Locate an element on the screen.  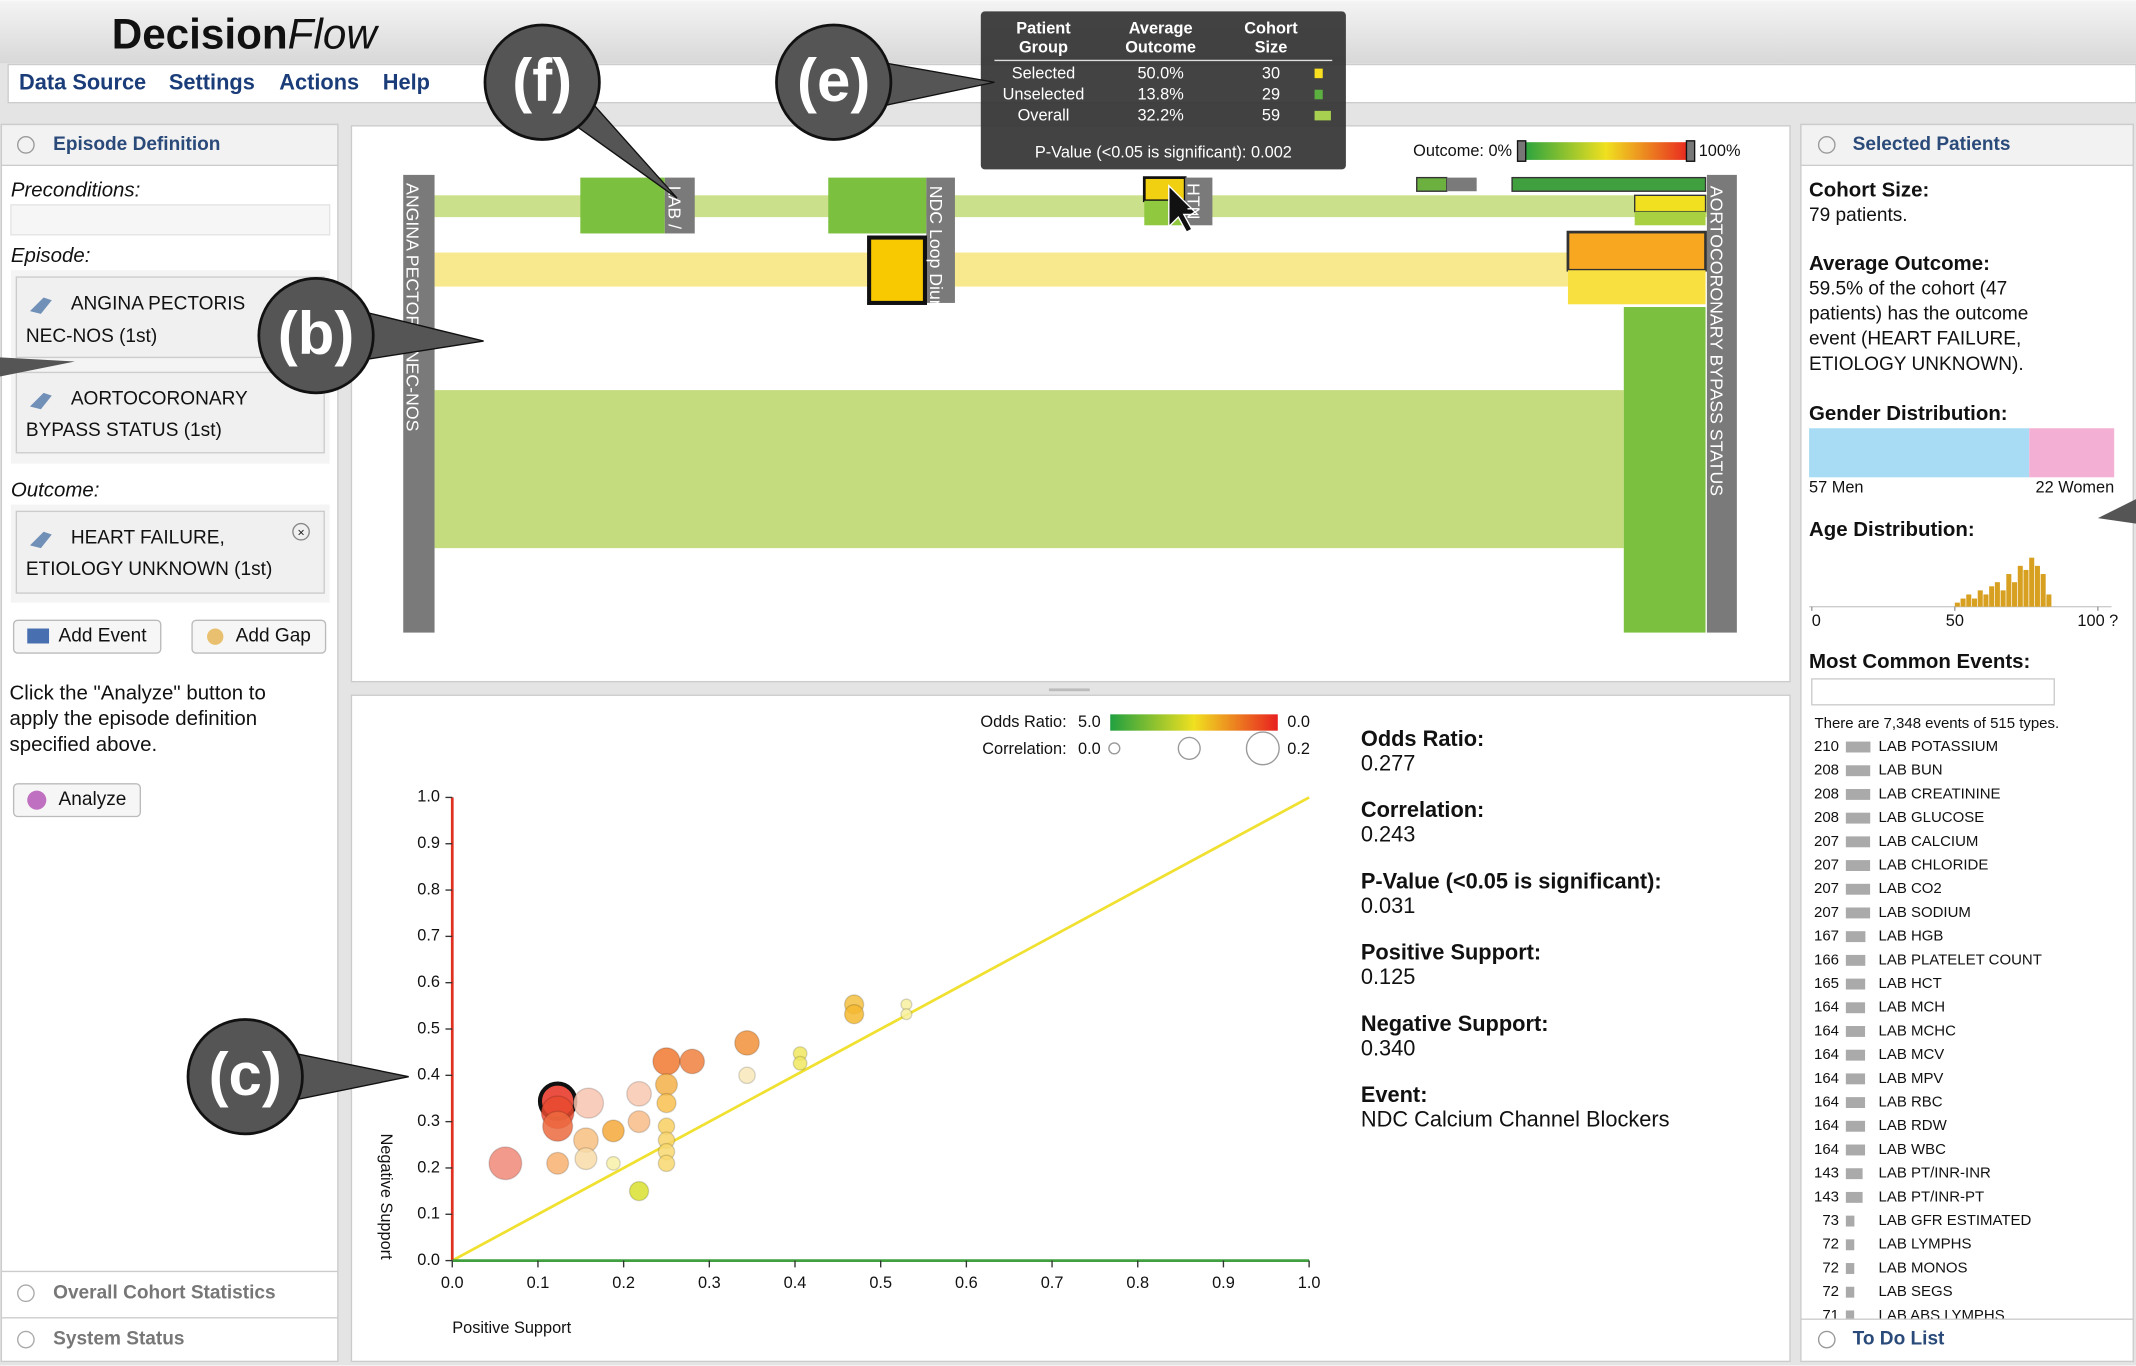
event-name: LAB POTASSIUM is located at coordinates (1939, 746).